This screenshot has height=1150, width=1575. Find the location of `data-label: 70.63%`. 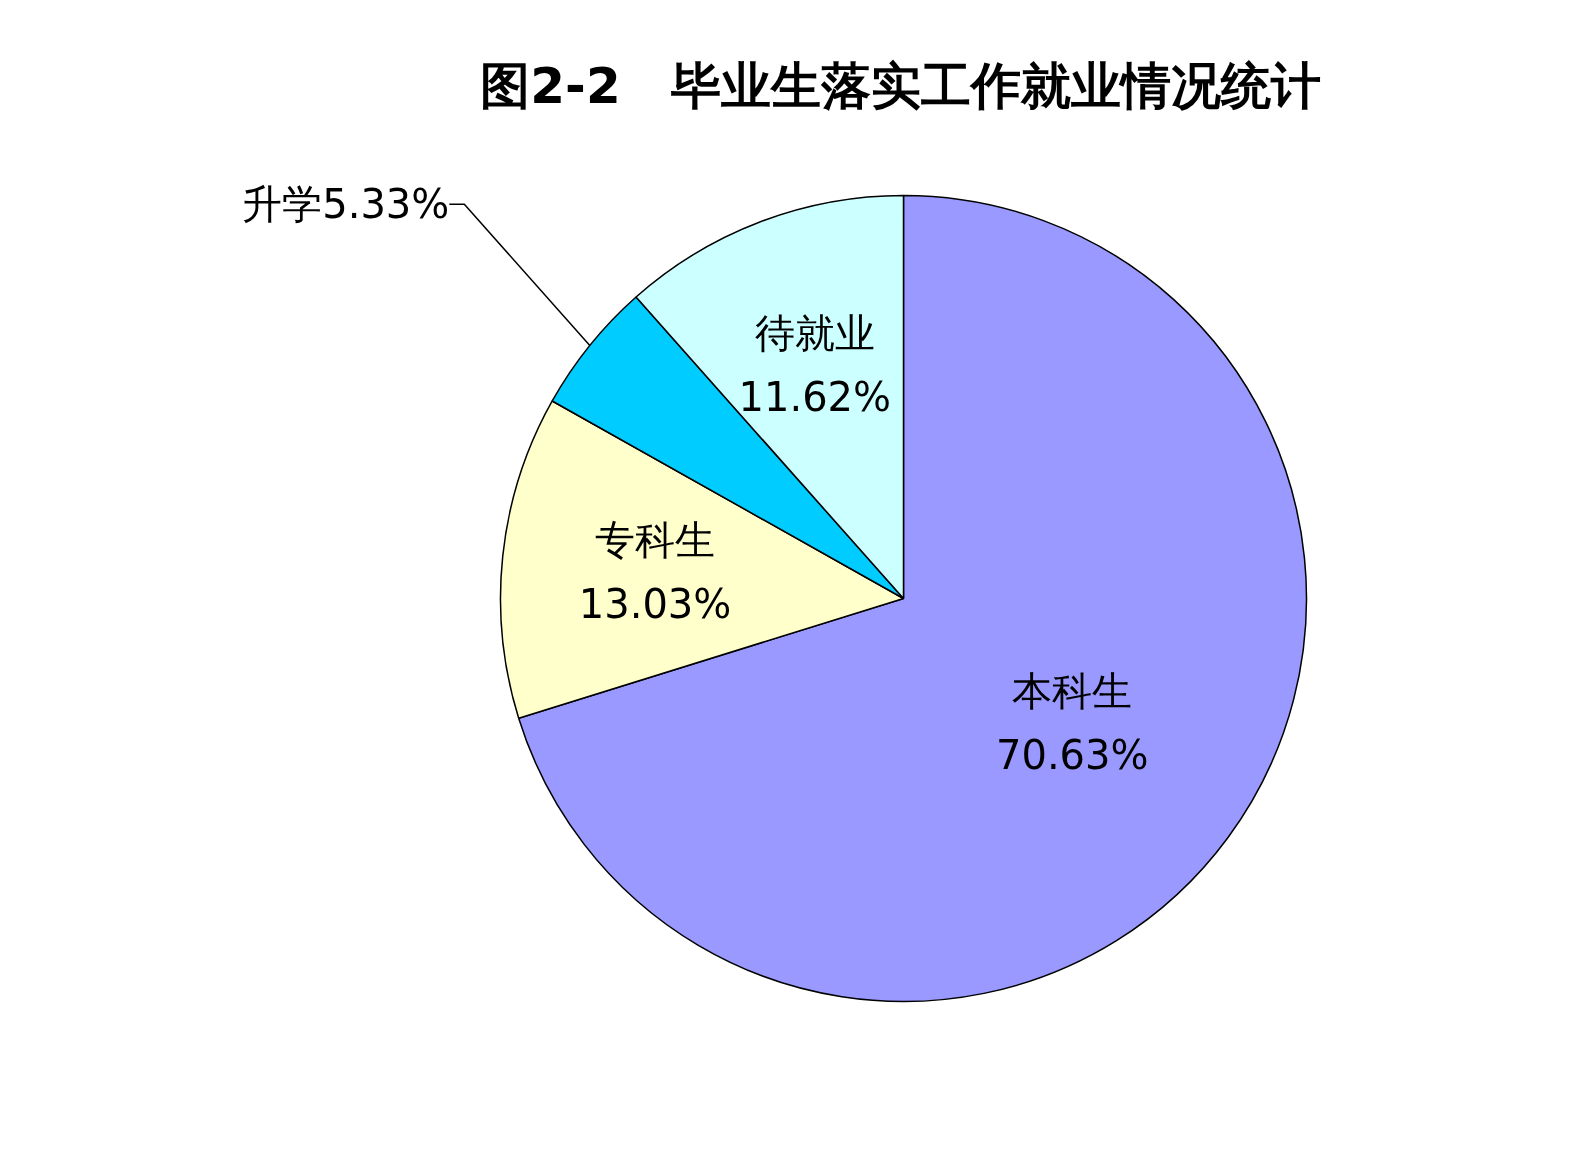

data-label: 70.63% is located at coordinates (1072, 754).